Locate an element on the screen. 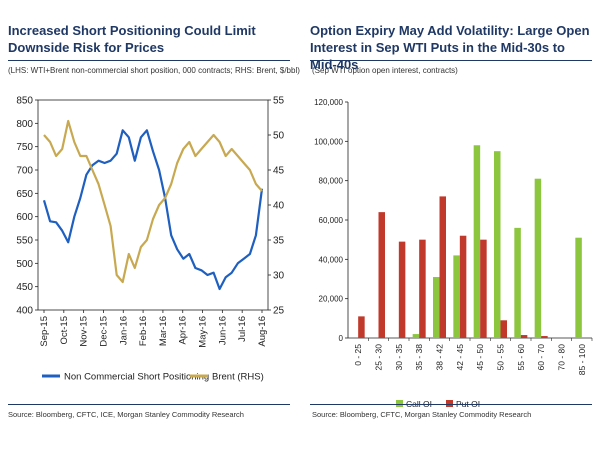  left-y-tick-label: 750 is located at coordinates (24, 147).